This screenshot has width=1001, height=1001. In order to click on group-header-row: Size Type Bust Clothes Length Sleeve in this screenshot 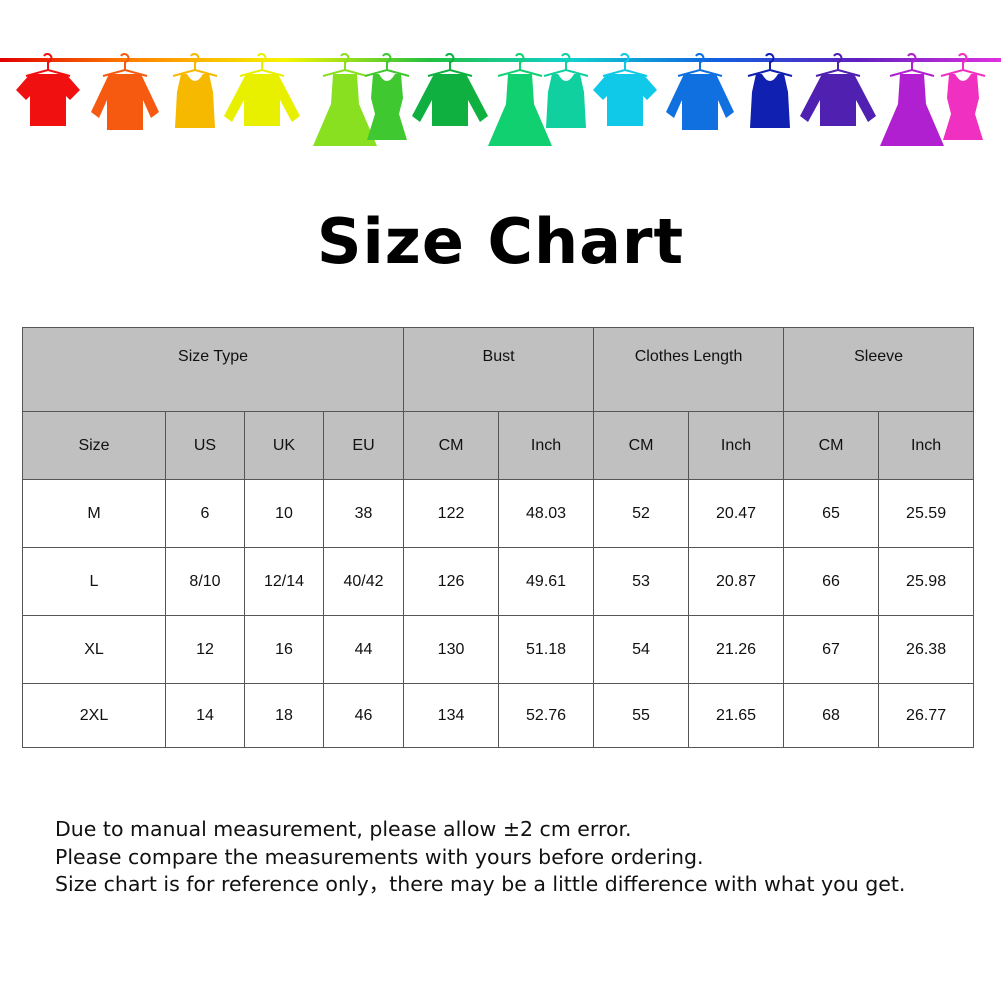, I will do `click(498, 369)`.